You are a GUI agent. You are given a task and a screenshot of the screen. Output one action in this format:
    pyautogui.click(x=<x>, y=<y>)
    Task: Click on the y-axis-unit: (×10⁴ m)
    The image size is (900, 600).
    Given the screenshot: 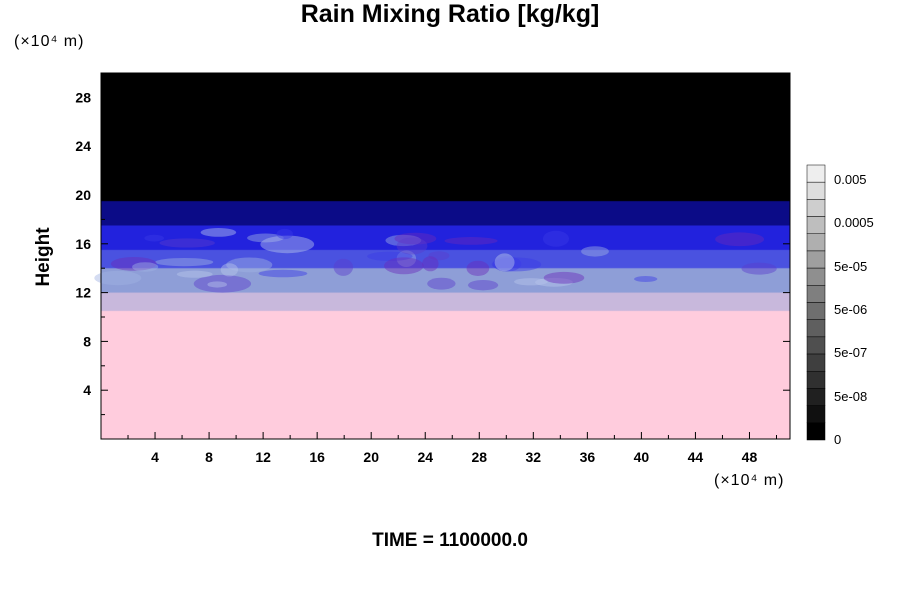 What is the action you would take?
    pyautogui.click(x=49, y=41)
    